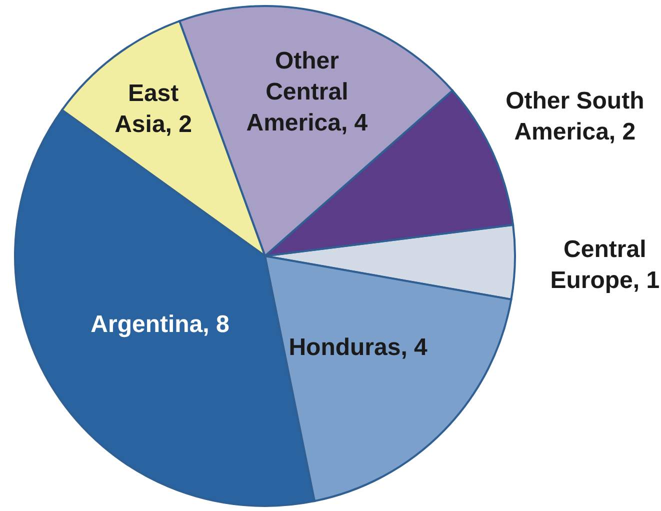 The width and height of the screenshot is (661, 511). I want to click on slice-label: Honduras, 4, so click(358, 346).